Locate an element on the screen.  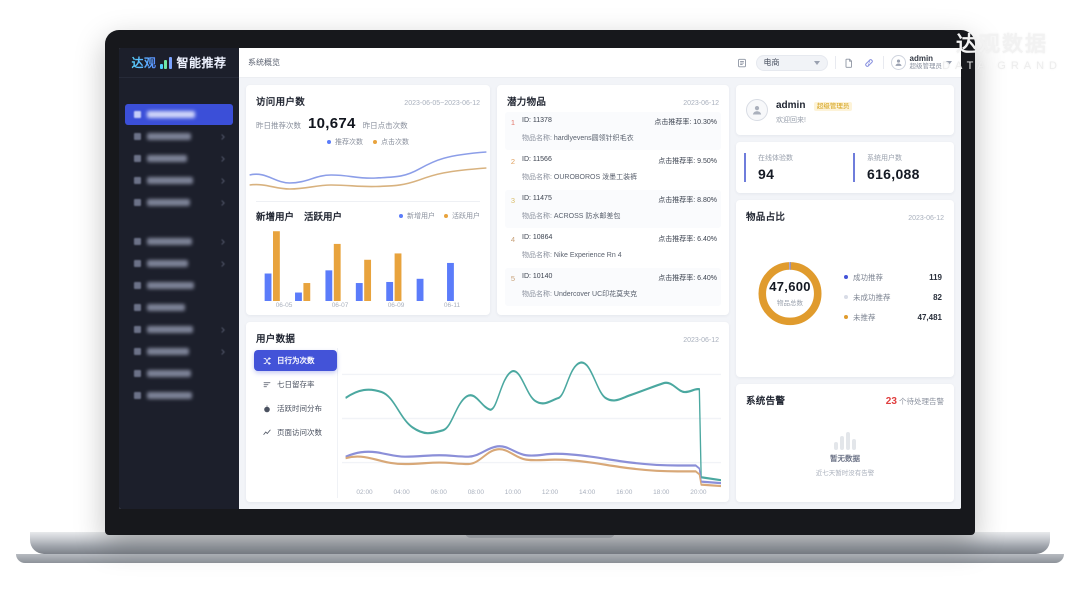
axis-label: 14:00 is located at coordinates (587, 492).